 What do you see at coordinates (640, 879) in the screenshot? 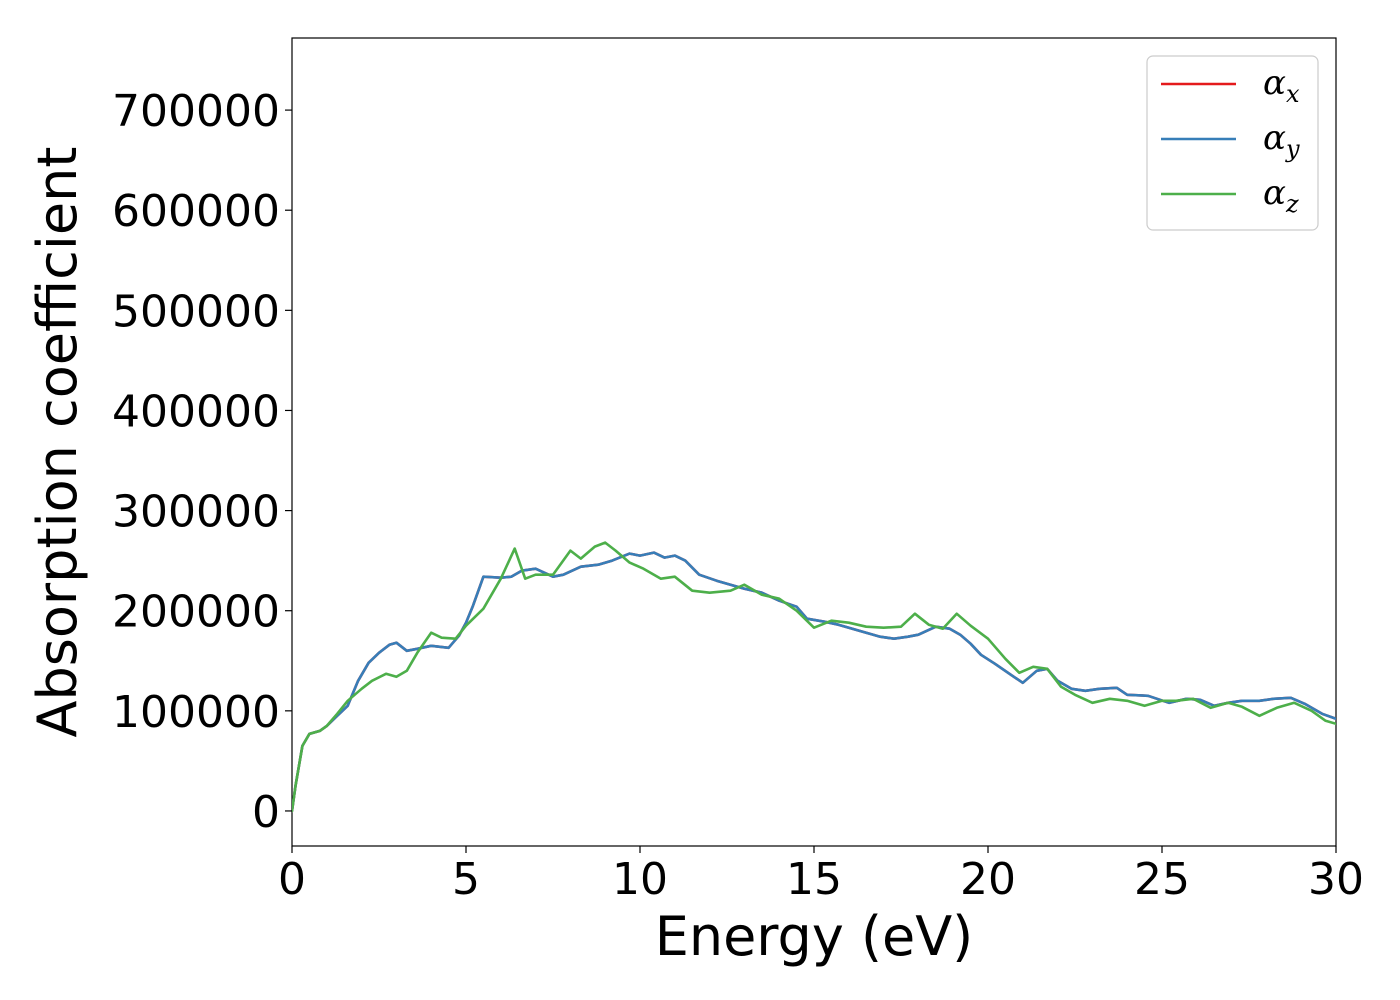
I see `x-tick-label: 10` at bounding box center [640, 879].